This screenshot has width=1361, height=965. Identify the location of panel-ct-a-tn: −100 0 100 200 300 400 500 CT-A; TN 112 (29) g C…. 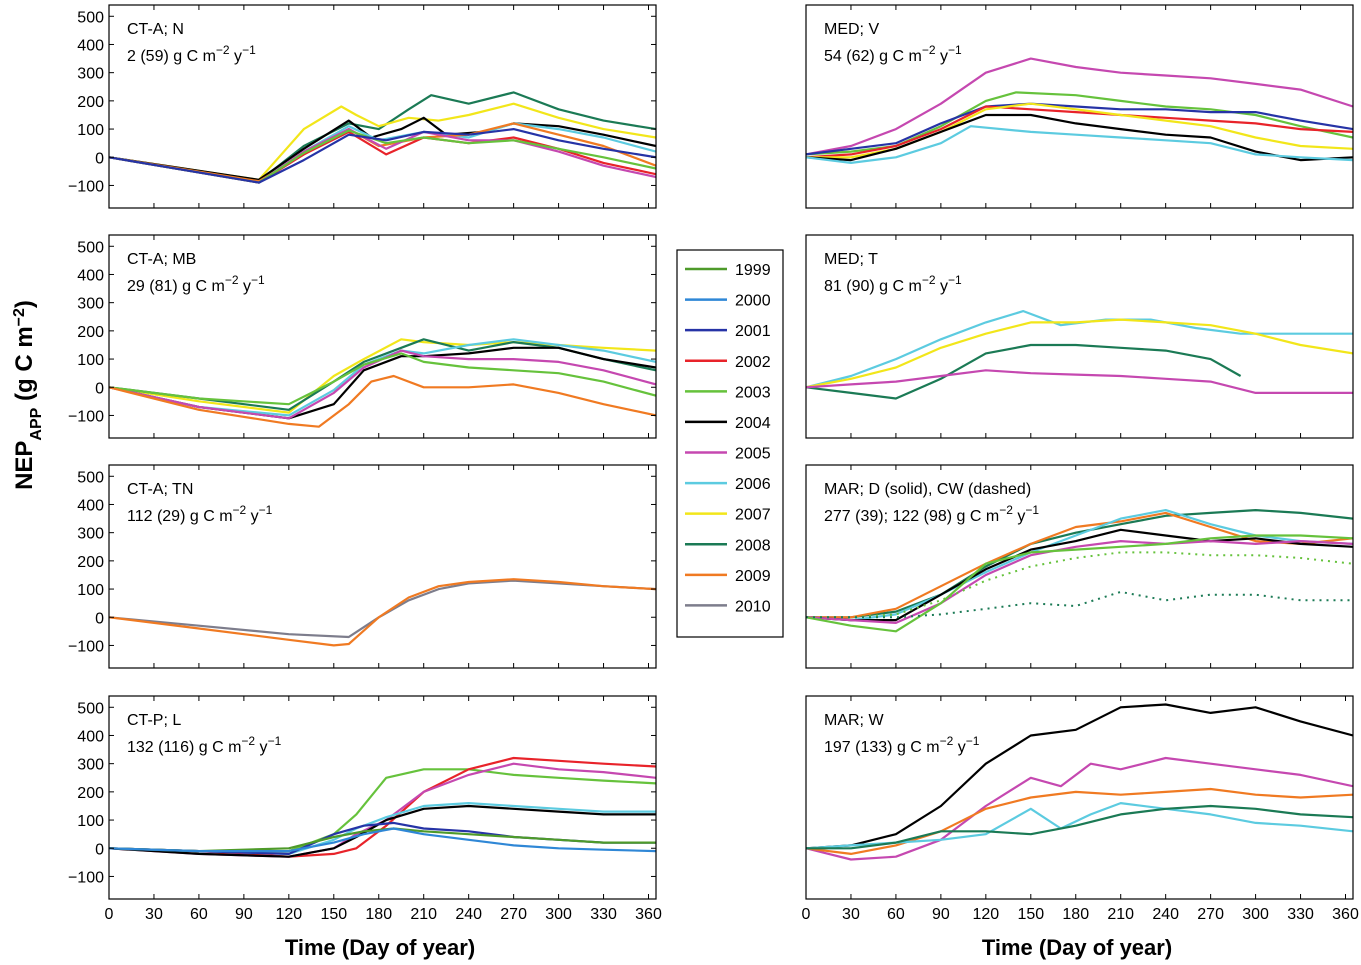
(362, 566).